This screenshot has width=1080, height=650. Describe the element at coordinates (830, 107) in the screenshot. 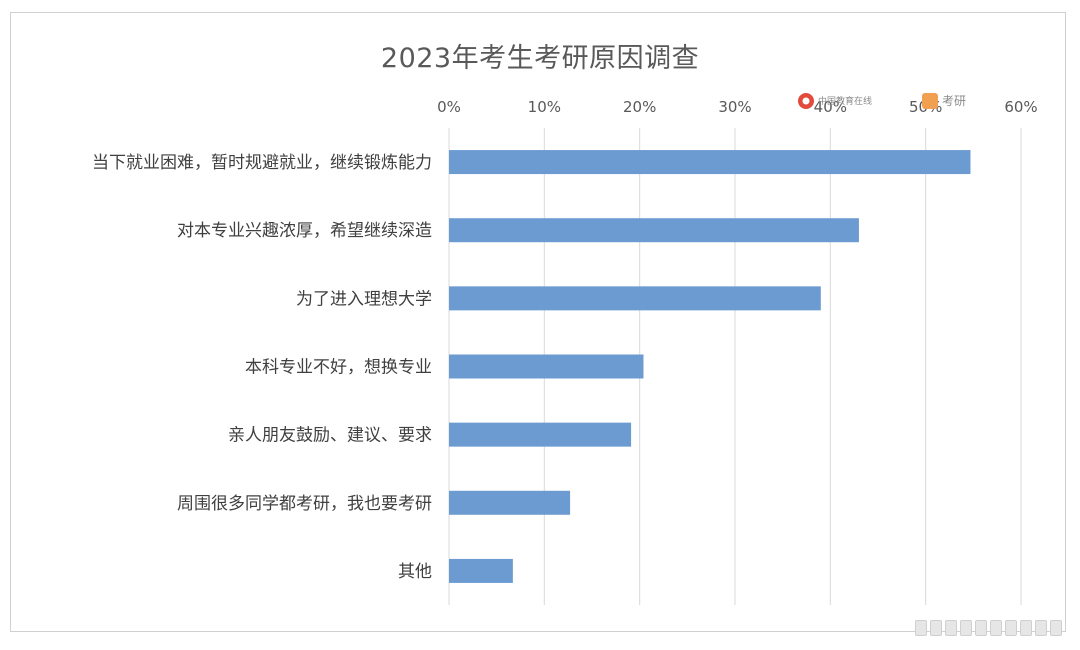

I see `x-tick-label: 40%` at that location.